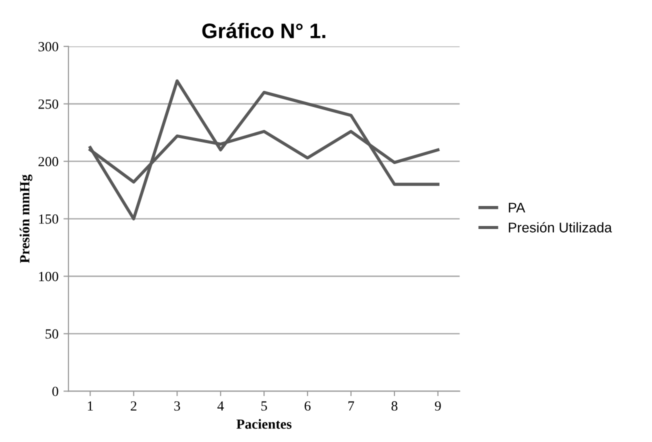  I want to click on legend-label: Presión Utilizada, so click(560, 227).